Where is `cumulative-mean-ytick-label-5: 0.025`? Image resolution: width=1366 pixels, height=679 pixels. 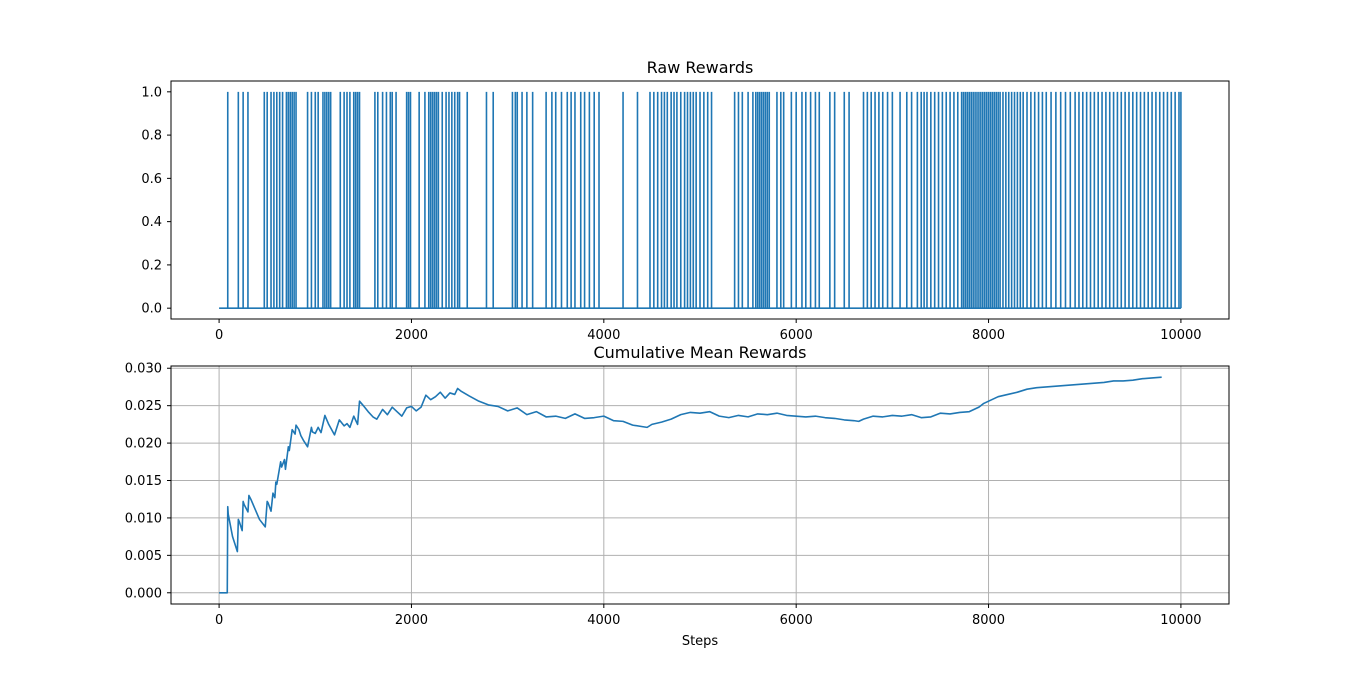
cumulative-mean-ytick-label-5: 0.025 is located at coordinates (143, 406).